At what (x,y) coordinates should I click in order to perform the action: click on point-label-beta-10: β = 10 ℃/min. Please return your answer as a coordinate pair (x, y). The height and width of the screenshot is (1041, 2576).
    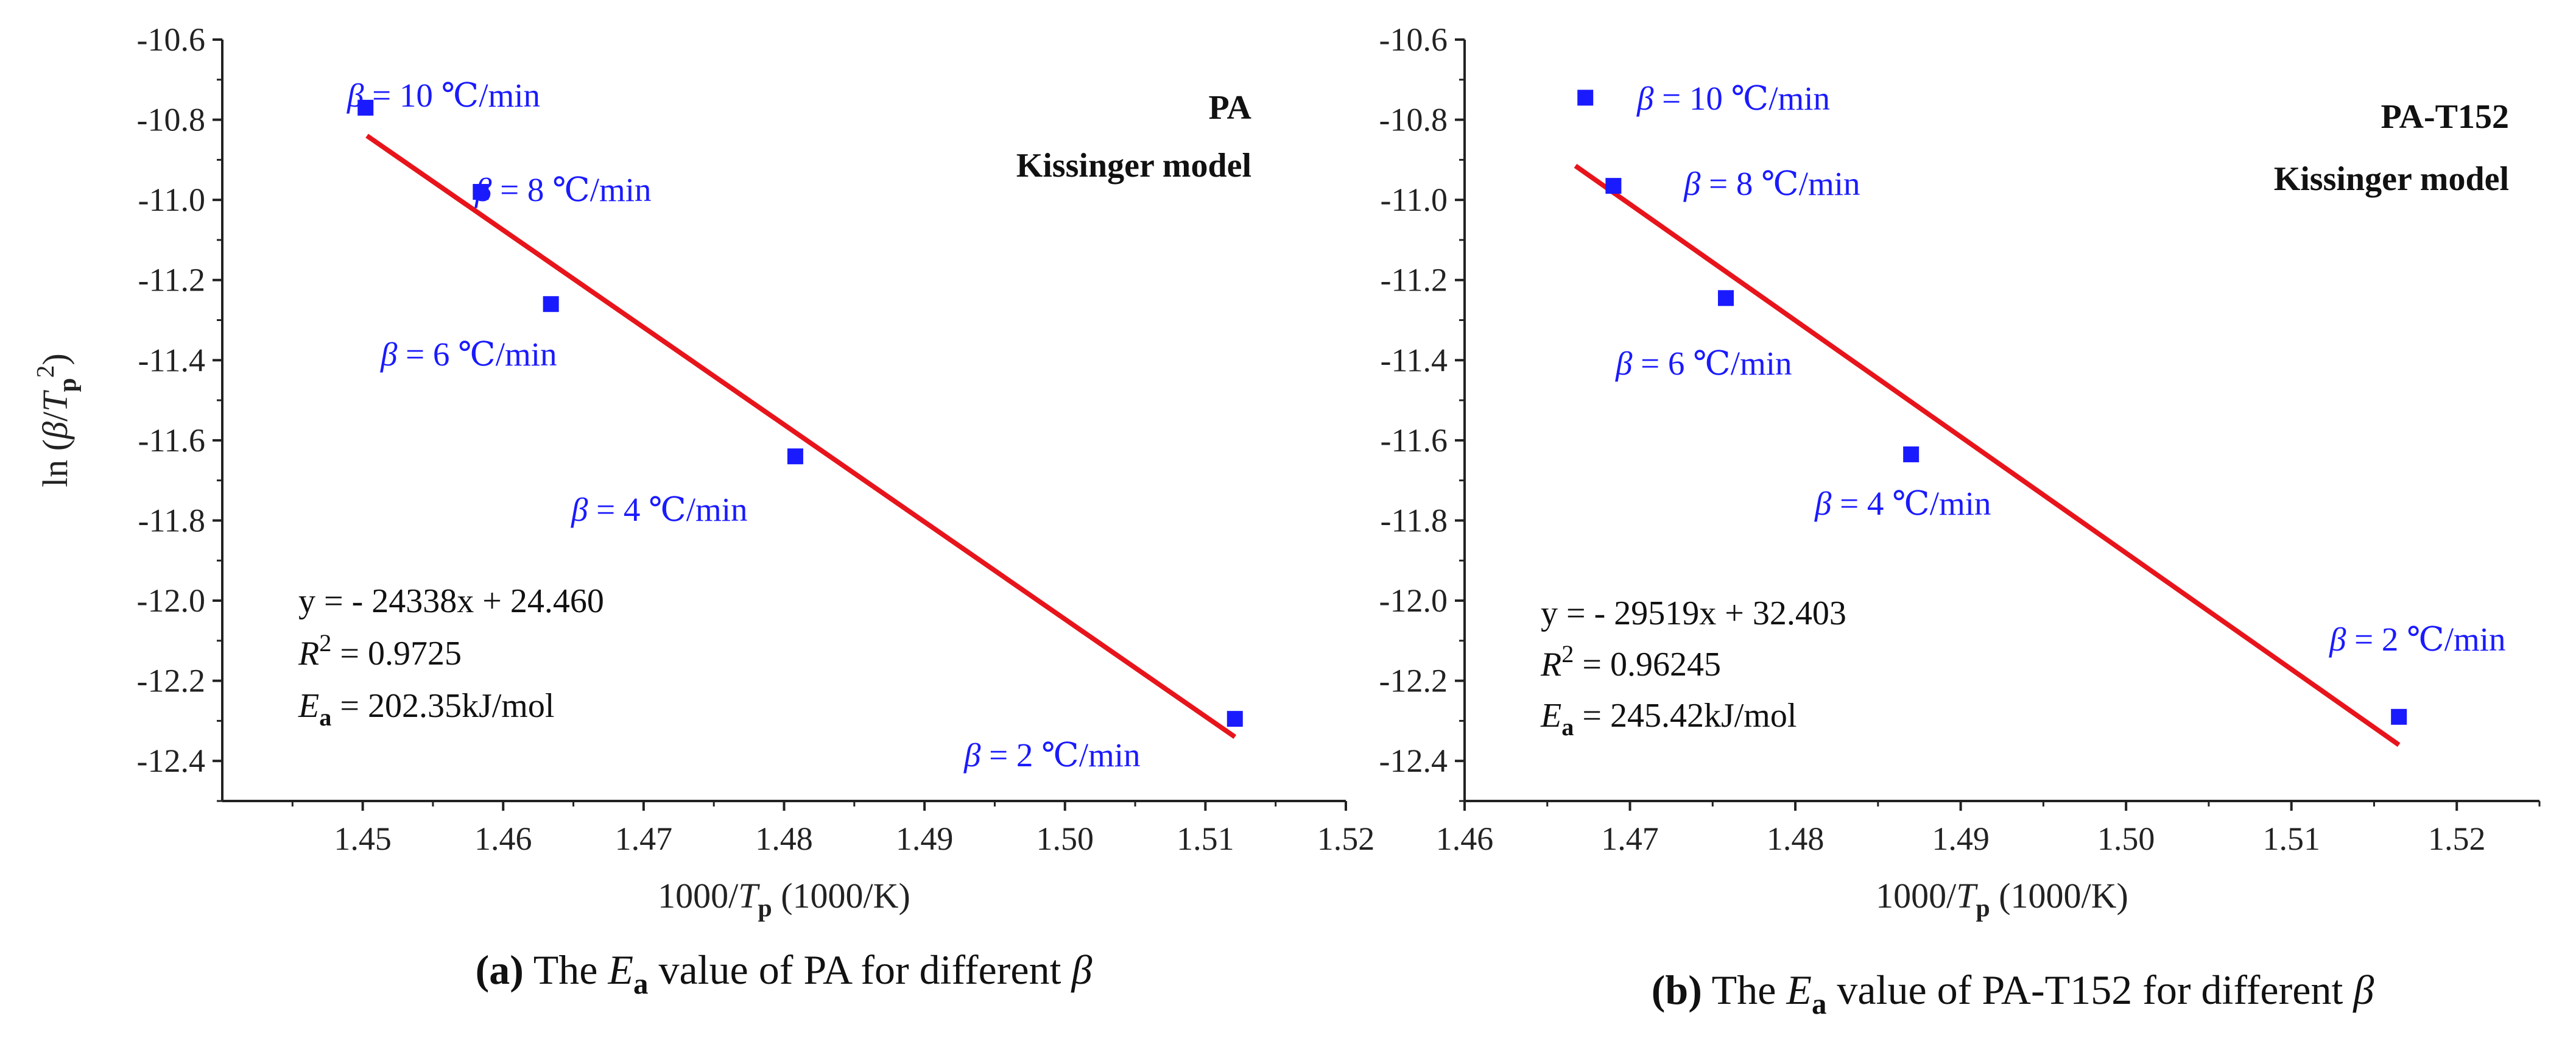
    Looking at the image, I should click on (1733, 99).